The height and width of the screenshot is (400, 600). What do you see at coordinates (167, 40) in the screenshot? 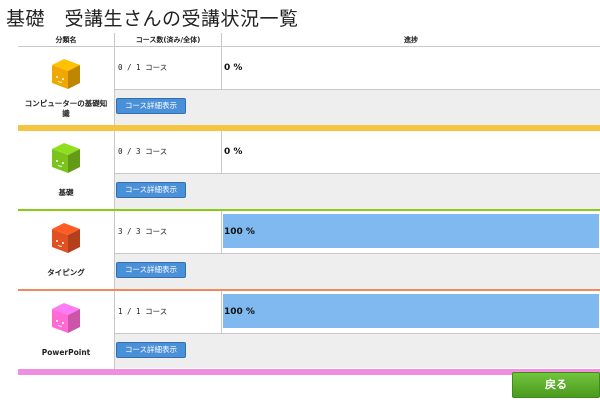
I see `header-course-count: コース数(済み/全体)` at bounding box center [167, 40].